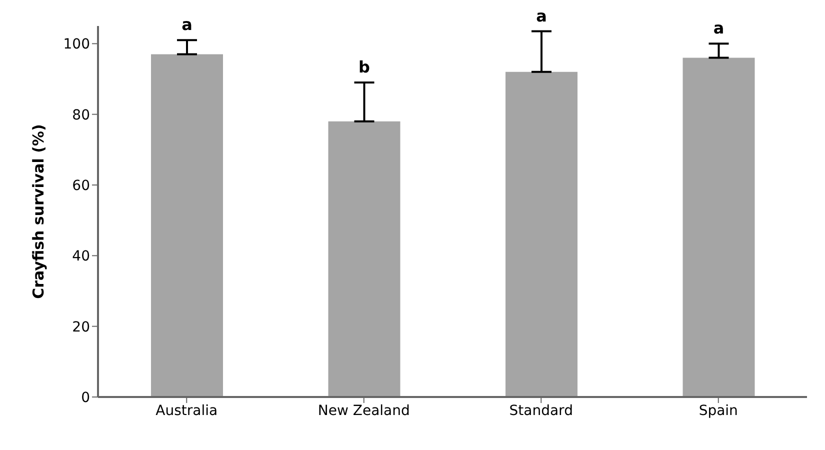 The width and height of the screenshot is (825, 450). What do you see at coordinates (718, 410) in the screenshot?
I see `x-tick-label: Spain` at bounding box center [718, 410].